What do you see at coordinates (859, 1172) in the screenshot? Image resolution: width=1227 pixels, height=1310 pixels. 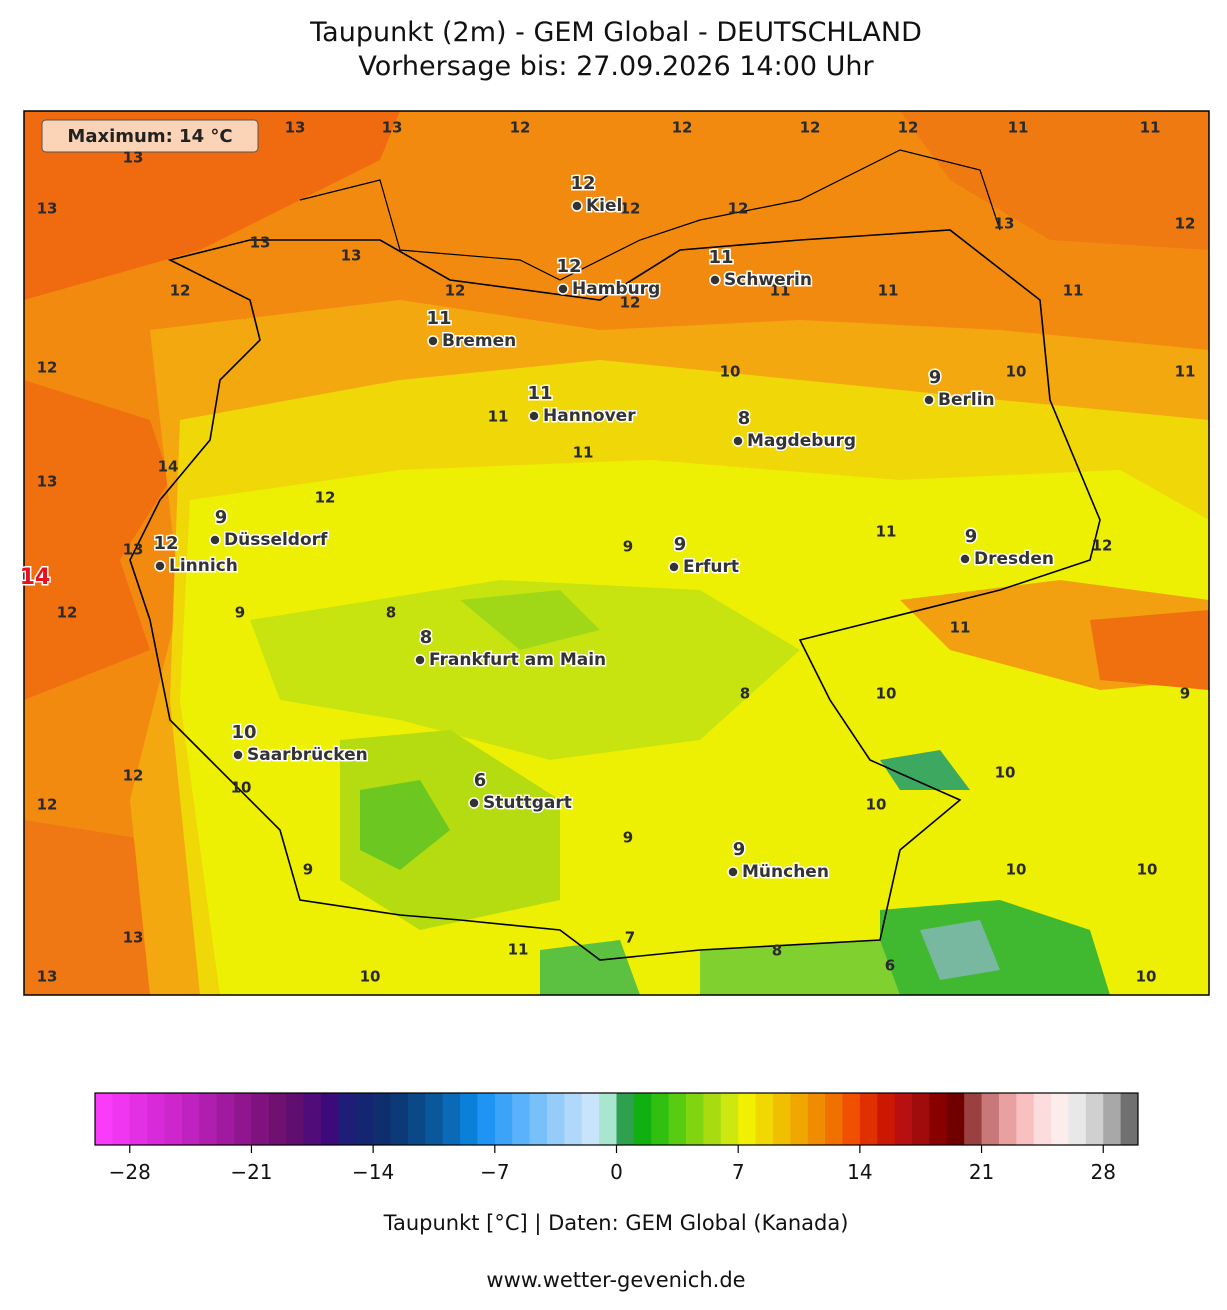 I see `colorbar-tick-label: 14` at bounding box center [859, 1172].